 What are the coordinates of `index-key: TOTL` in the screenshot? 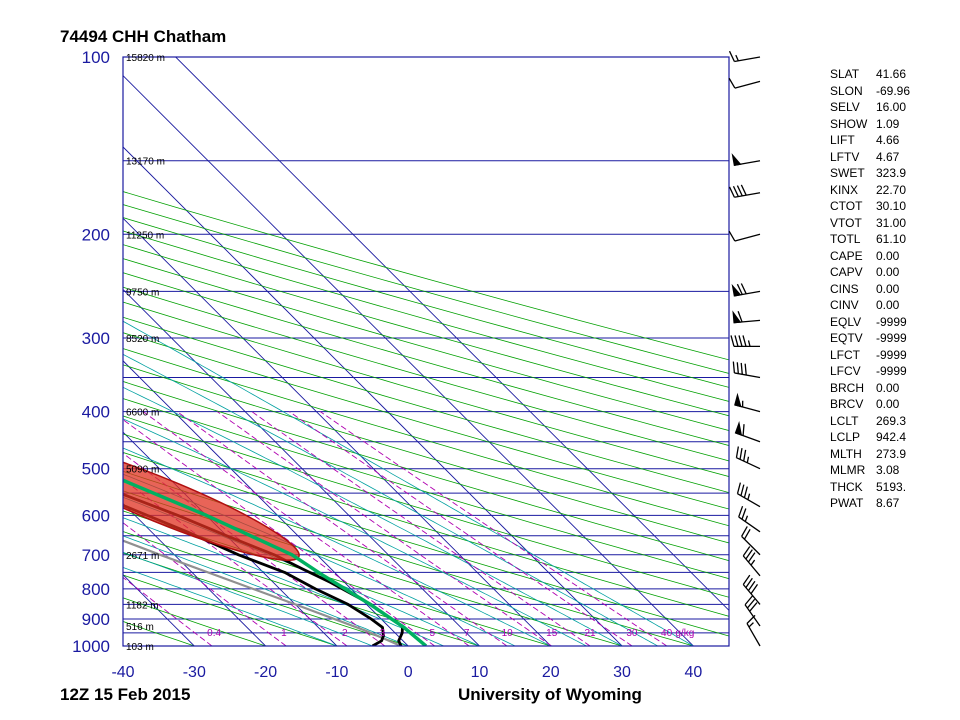 It's located at (845, 239).